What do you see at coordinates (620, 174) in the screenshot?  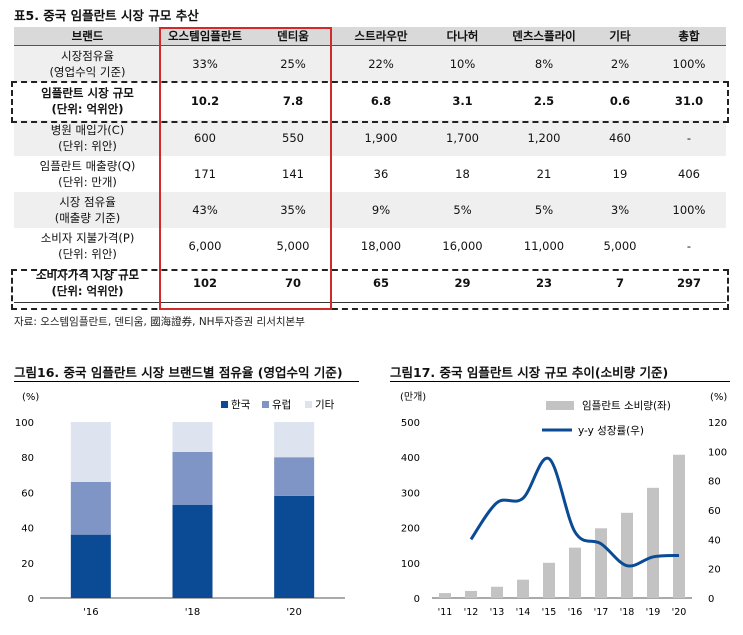 I see `cell-other: 19` at bounding box center [620, 174].